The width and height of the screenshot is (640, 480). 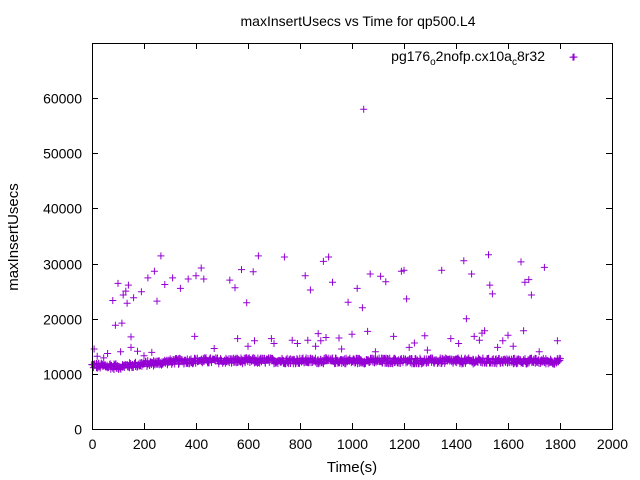 I want to click on x-tick-label: 1400, so click(x=456, y=444).